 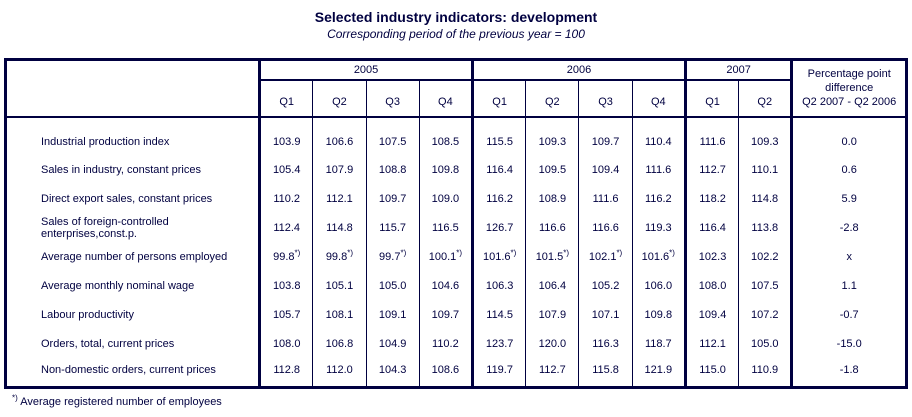 What do you see at coordinates (392, 257) in the screenshot?
I see `value-cell: 99.7*)` at bounding box center [392, 257].